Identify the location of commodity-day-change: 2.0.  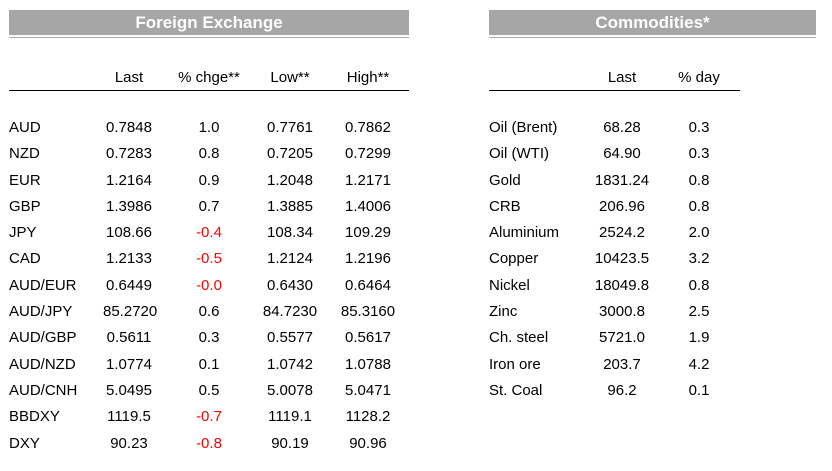
(699, 233).